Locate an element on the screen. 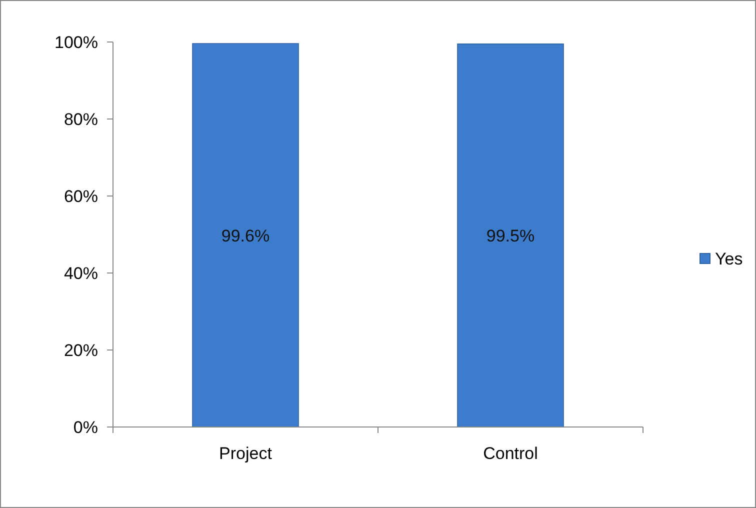 The height and width of the screenshot is (508, 756). legend-label: Yes is located at coordinates (729, 259).